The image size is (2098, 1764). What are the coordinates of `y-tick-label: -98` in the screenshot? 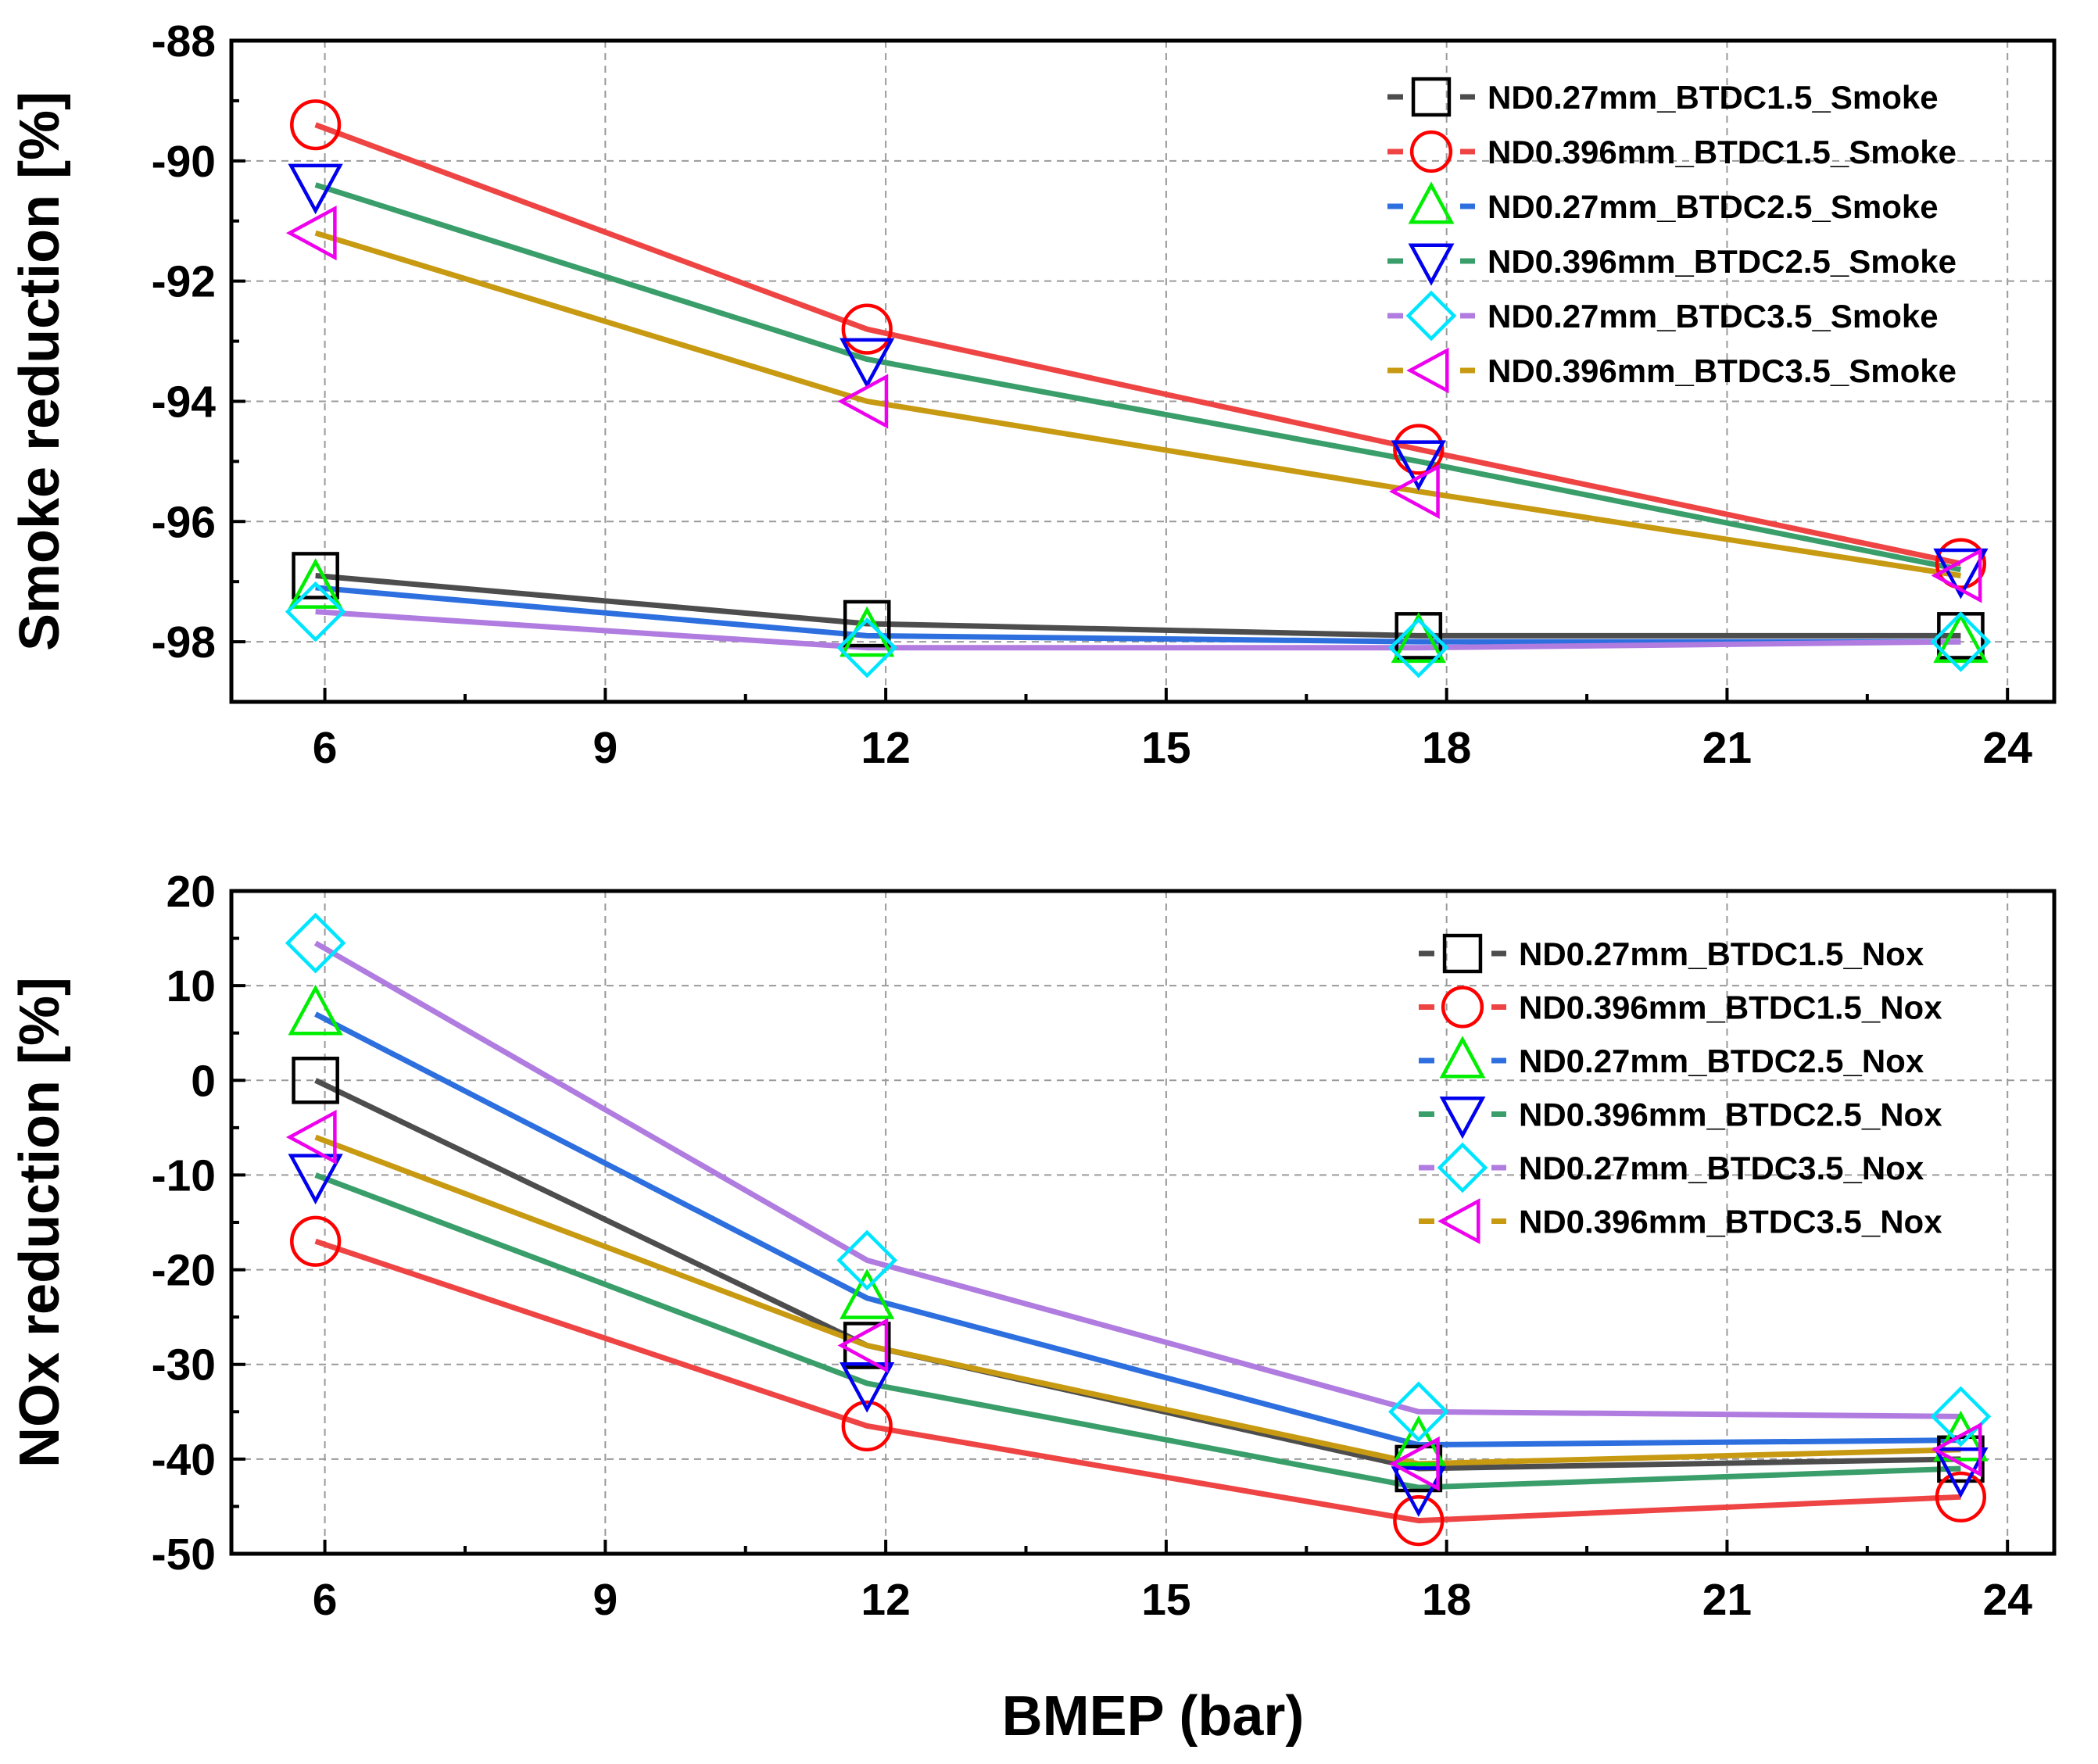 It's located at (184, 642).